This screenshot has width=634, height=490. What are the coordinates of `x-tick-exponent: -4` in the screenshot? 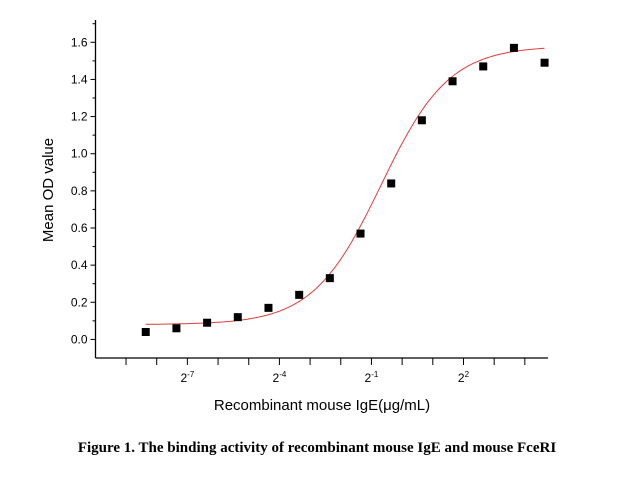 It's located at (283, 374).